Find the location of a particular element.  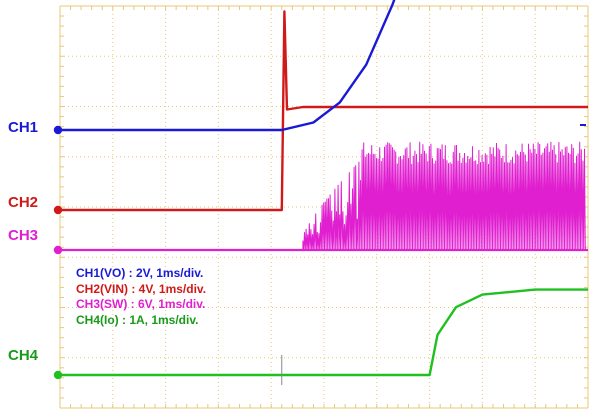

ch1-label: CH1 is located at coordinates (23, 127).